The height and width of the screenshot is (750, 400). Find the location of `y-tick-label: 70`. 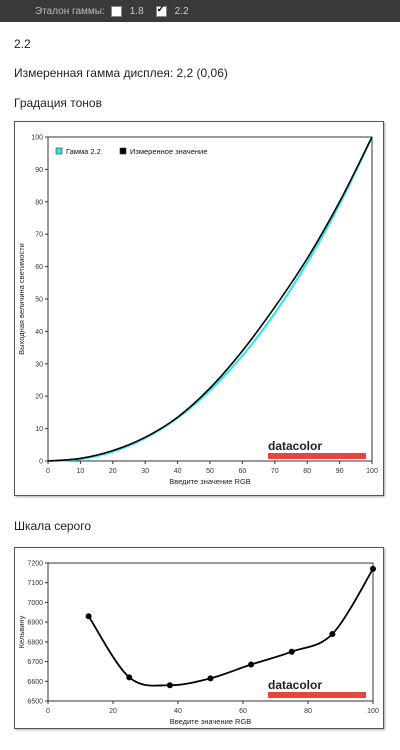

y-tick-label: 70 is located at coordinates (39, 235).